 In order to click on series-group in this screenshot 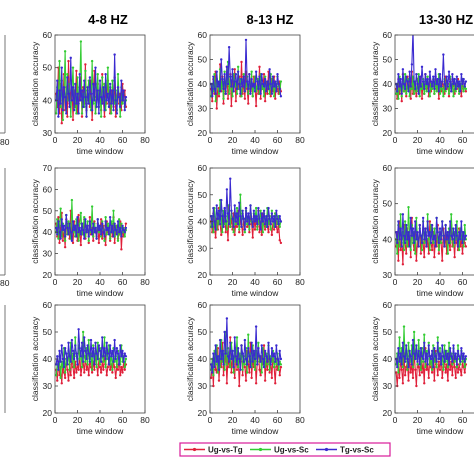, I will do `click(431, 356)`.